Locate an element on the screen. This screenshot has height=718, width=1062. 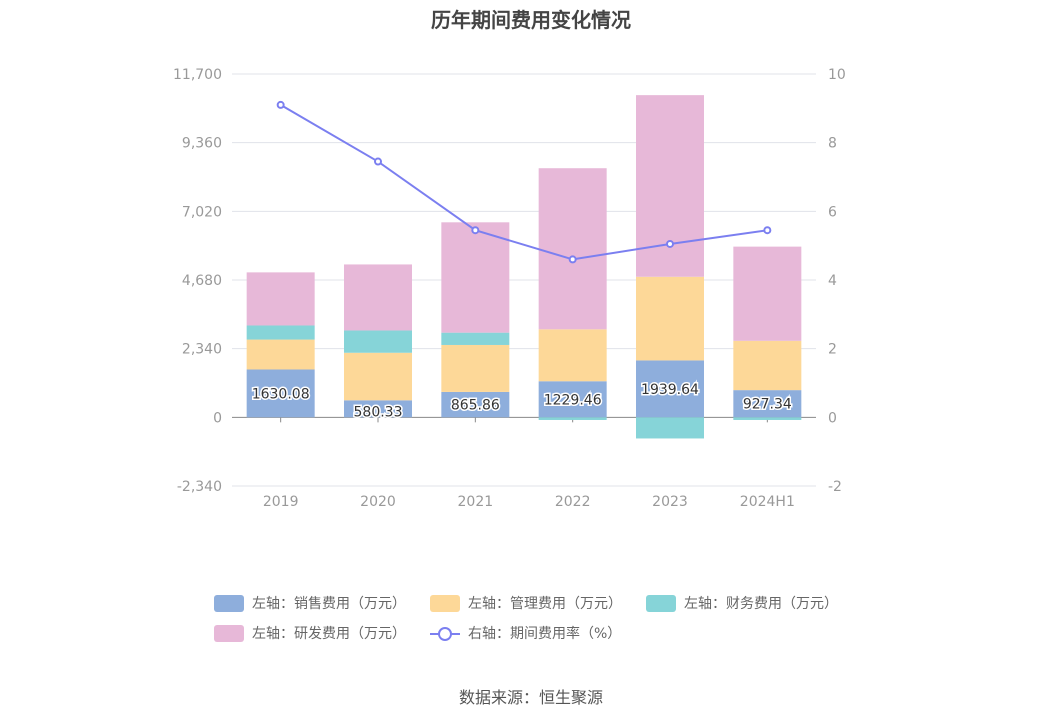
sales-data-label: 580.33 is located at coordinates (378, 412).